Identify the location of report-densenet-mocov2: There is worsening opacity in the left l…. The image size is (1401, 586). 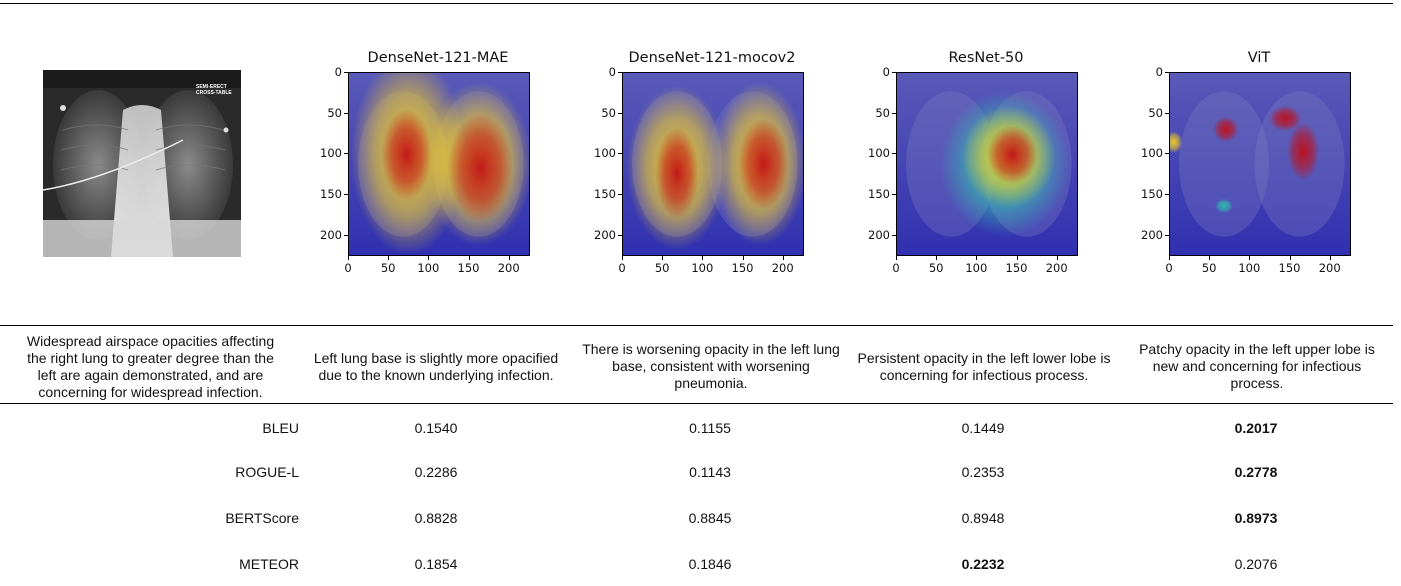
(711, 366).